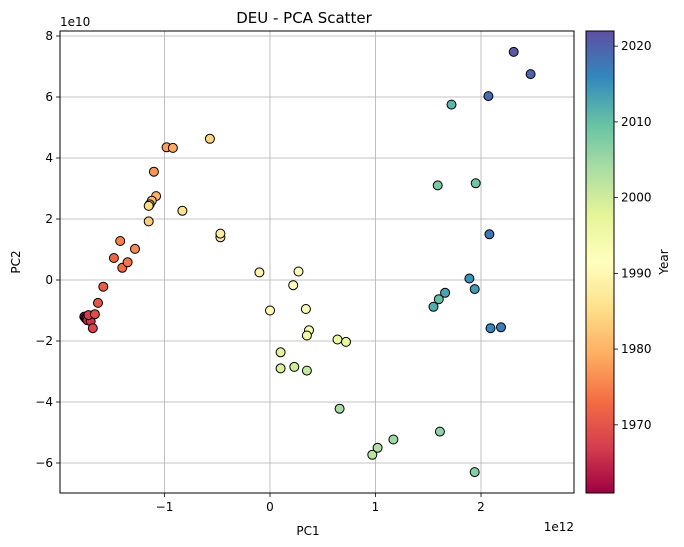 The image size is (684, 547). Describe the element at coordinates (636, 46) in the screenshot. I see `colorbar-tick-label: 2020` at that location.